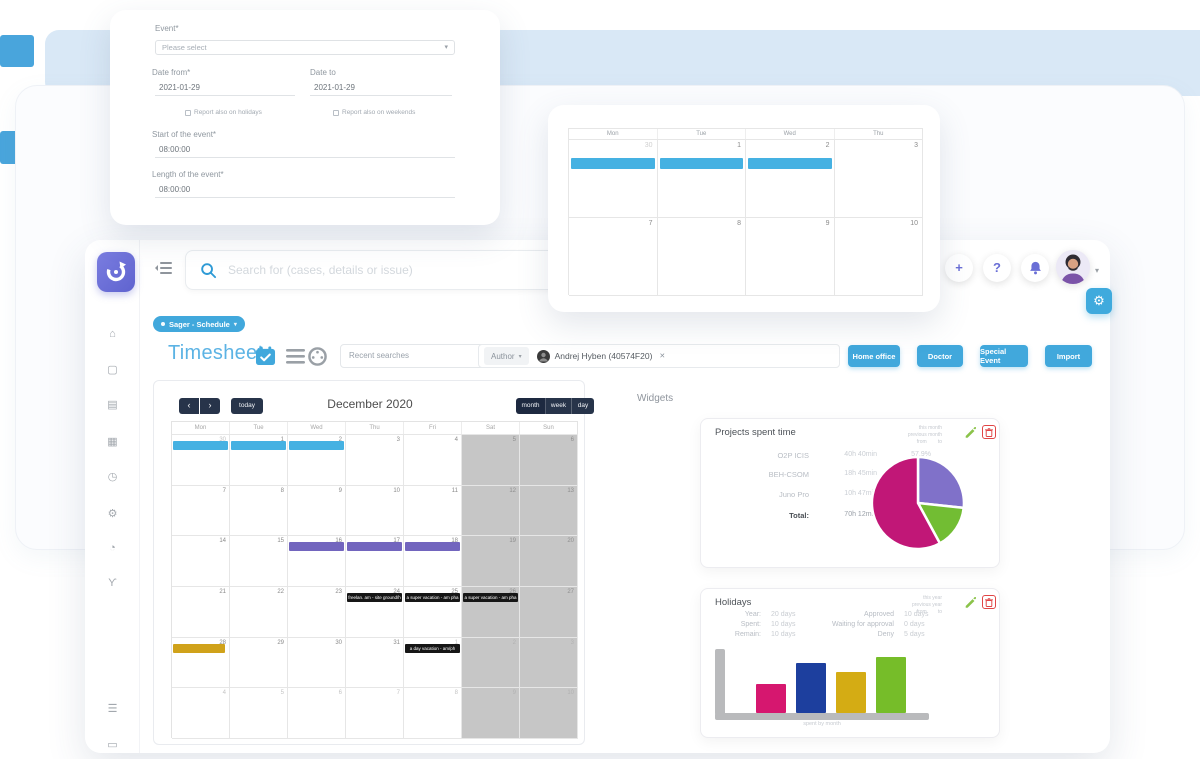 The width and height of the screenshot is (1200, 759). Describe the element at coordinates (112, 514) in the screenshot. I see `settings-gears-icon: ⚙` at that location.